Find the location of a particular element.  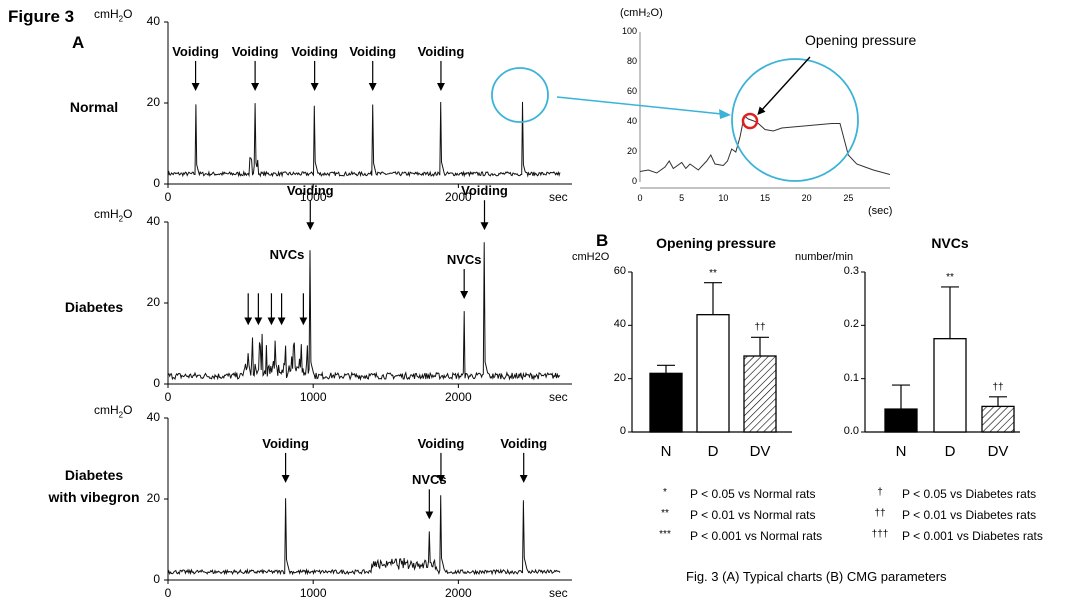

panel-a-label: A is located at coordinates (78, 42).